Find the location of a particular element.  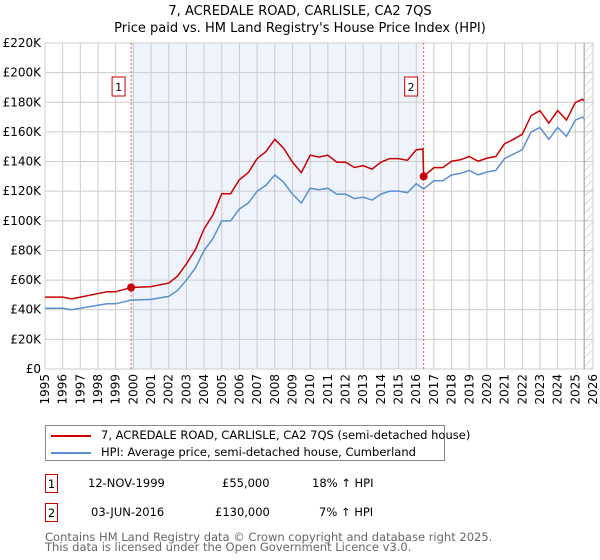

x-tick-label: 2006 is located at coordinates (239, 389).